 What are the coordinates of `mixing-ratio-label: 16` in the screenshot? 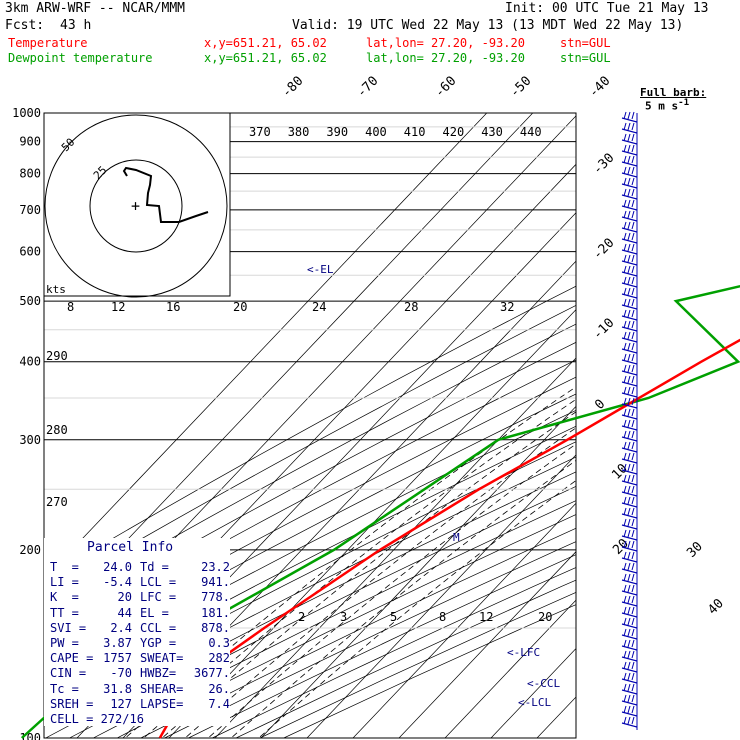 It's located at (173, 307).